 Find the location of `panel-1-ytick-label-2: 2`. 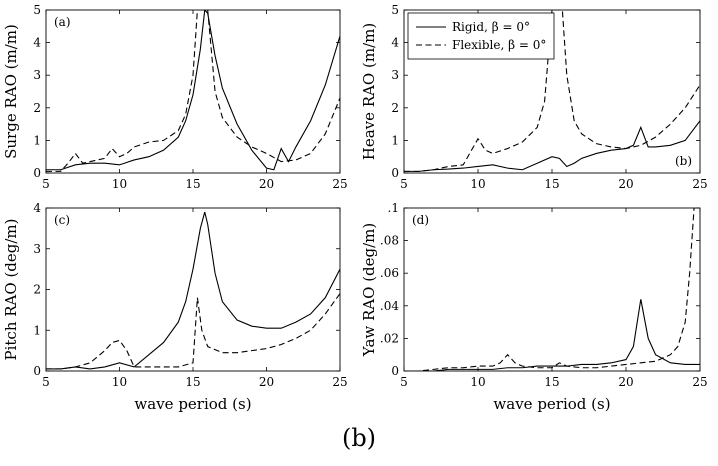

panel-1-ytick-label-2: 2 is located at coordinates (37, 108).